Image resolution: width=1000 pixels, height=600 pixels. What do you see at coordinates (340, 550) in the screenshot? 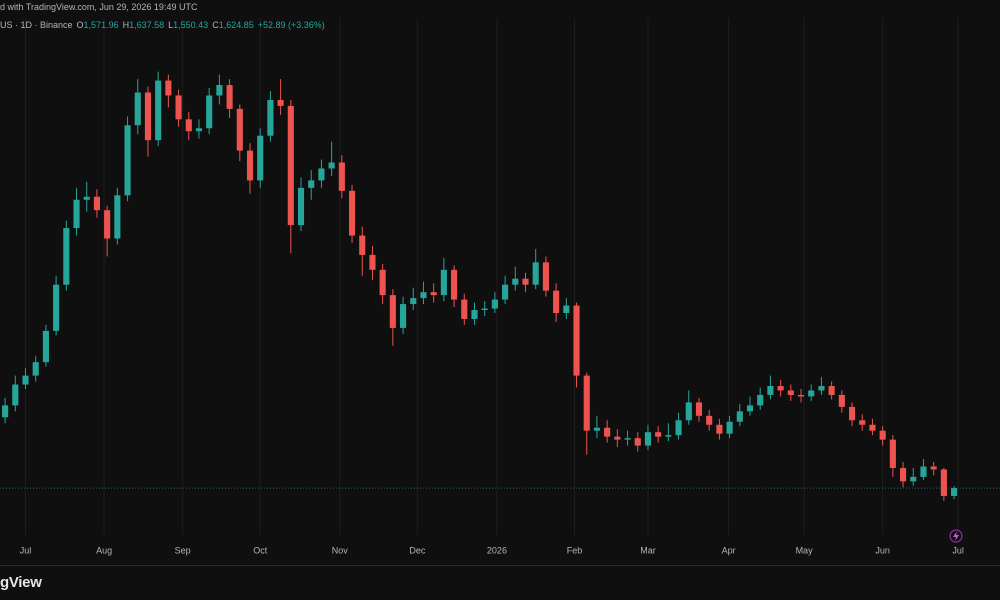
I see `x-tick-label: Nov` at bounding box center [340, 550].